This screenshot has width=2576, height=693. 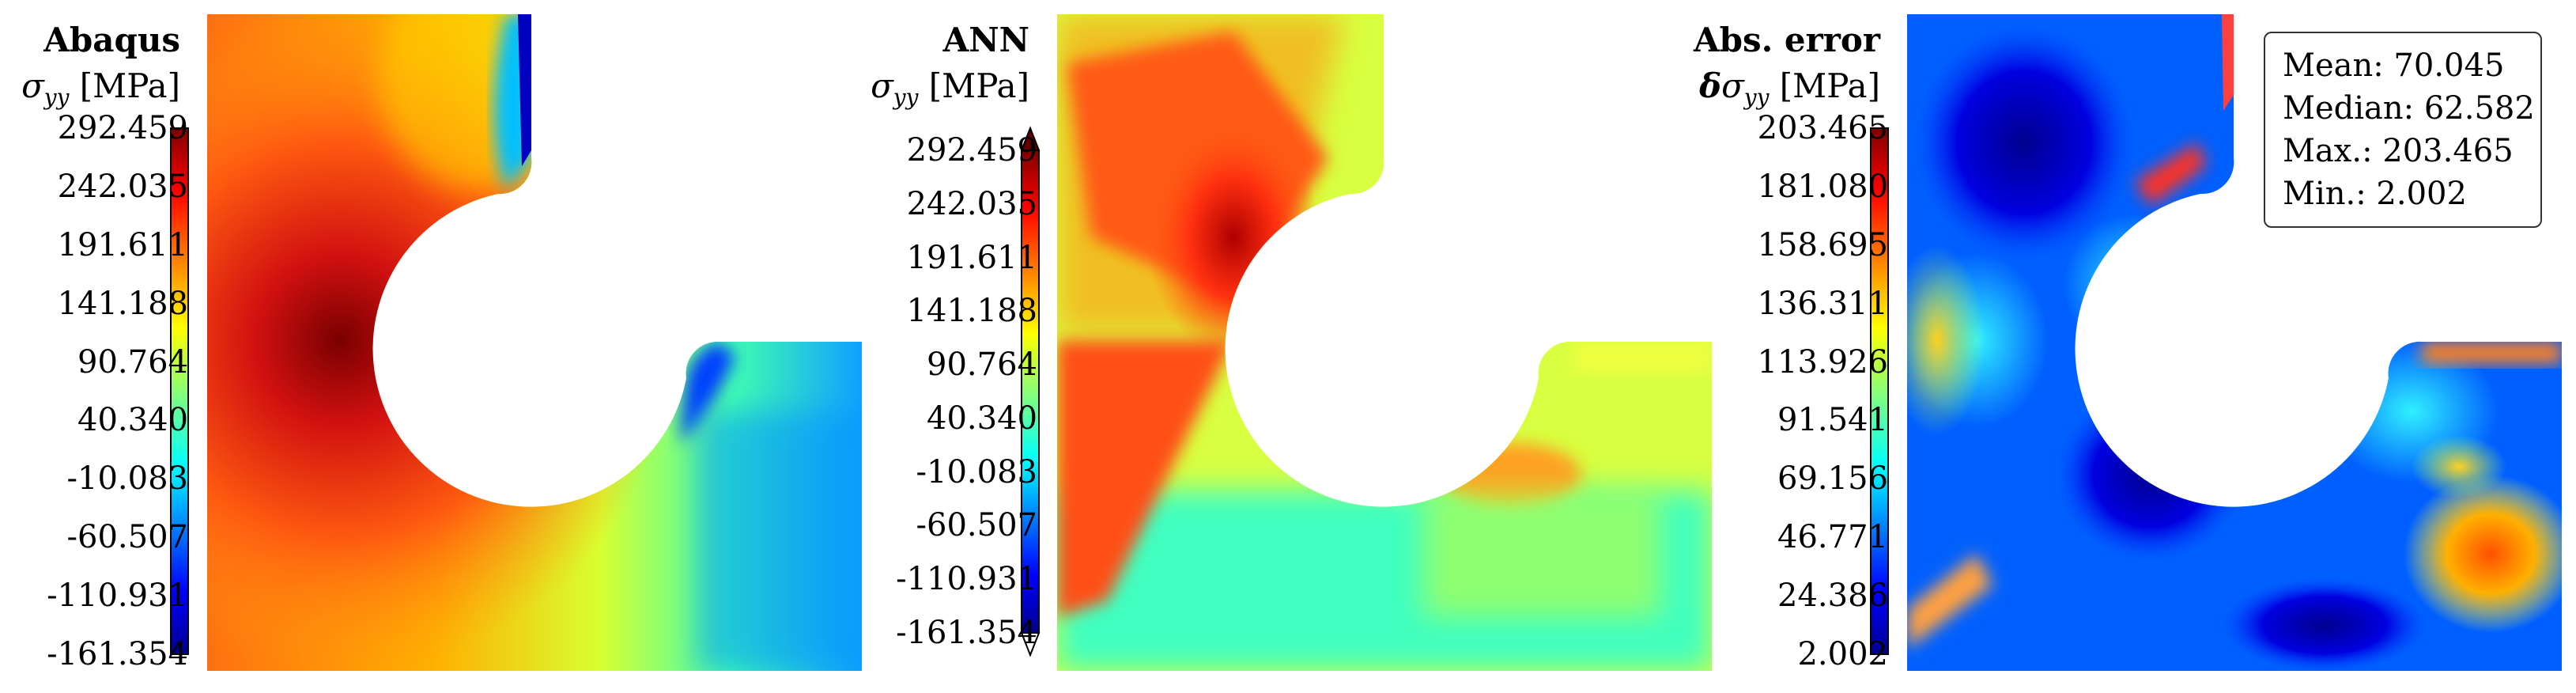 What do you see at coordinates (985, 40) in the screenshot?
I see `ann-panel-title: ANN` at bounding box center [985, 40].